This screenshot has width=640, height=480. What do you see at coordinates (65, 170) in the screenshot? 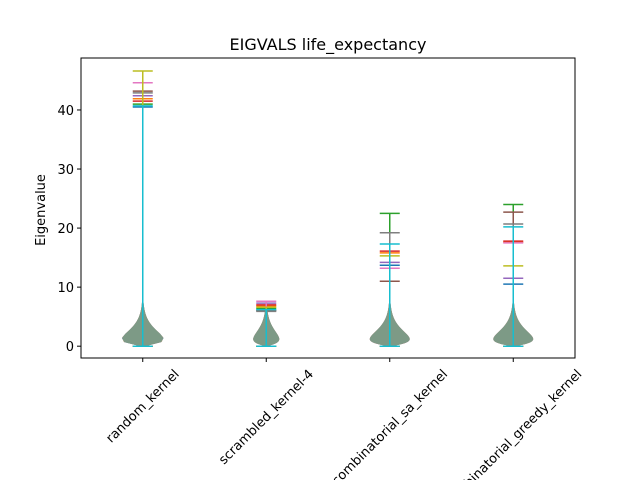
I see `y-tick-label: 30` at bounding box center [65, 170].